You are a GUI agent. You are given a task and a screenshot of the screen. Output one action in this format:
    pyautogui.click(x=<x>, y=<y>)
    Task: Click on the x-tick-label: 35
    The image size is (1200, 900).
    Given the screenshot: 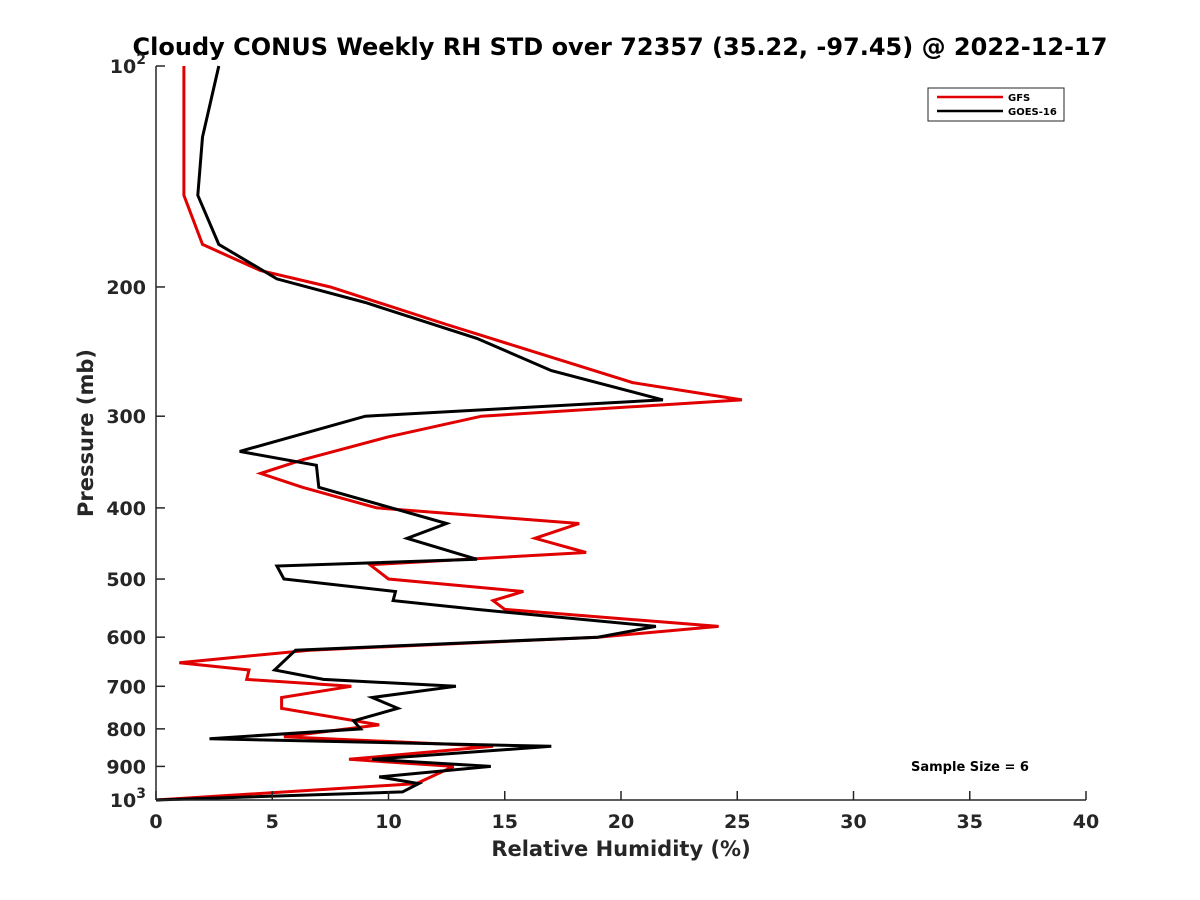 What is the action you would take?
    pyautogui.click(x=970, y=822)
    